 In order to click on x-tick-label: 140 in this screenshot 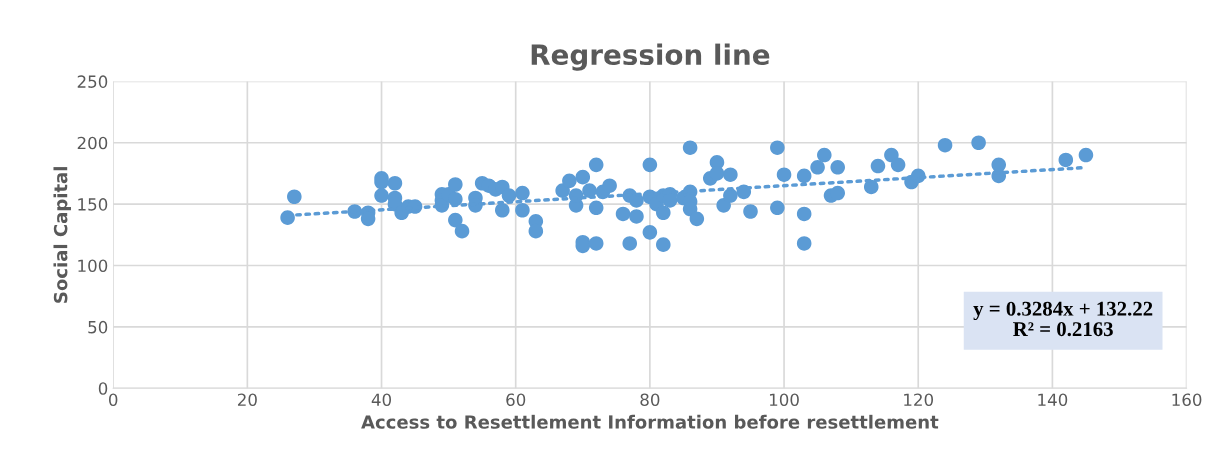, I will do `click(1053, 400)`.